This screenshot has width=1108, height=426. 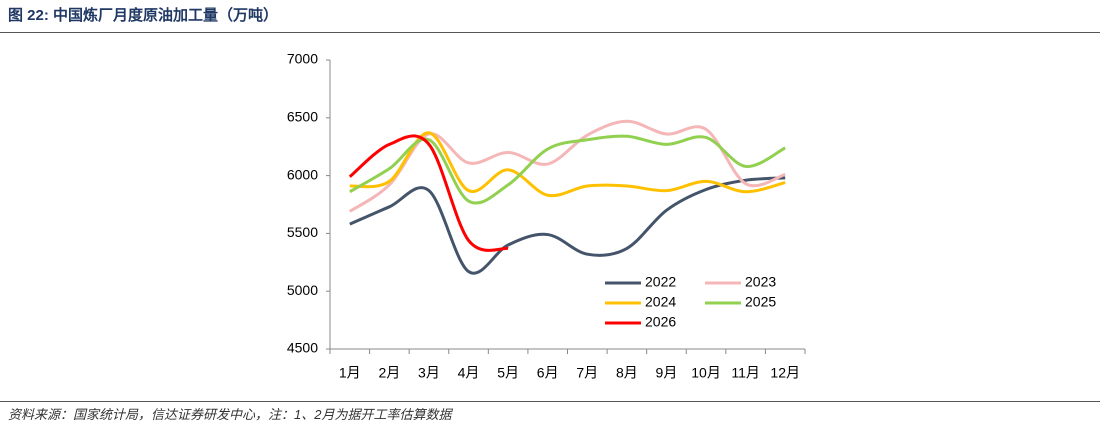 I want to click on chart-title: 图 22: 中国炼厂月度原油加工量（万吨）, so click(x=143, y=15).